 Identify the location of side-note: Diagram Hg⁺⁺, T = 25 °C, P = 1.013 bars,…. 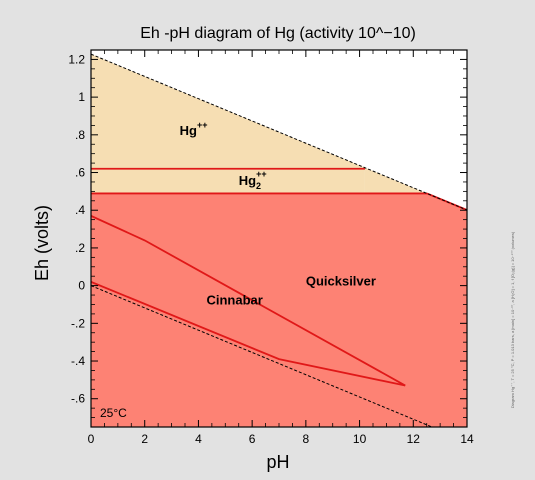
(512, 319).